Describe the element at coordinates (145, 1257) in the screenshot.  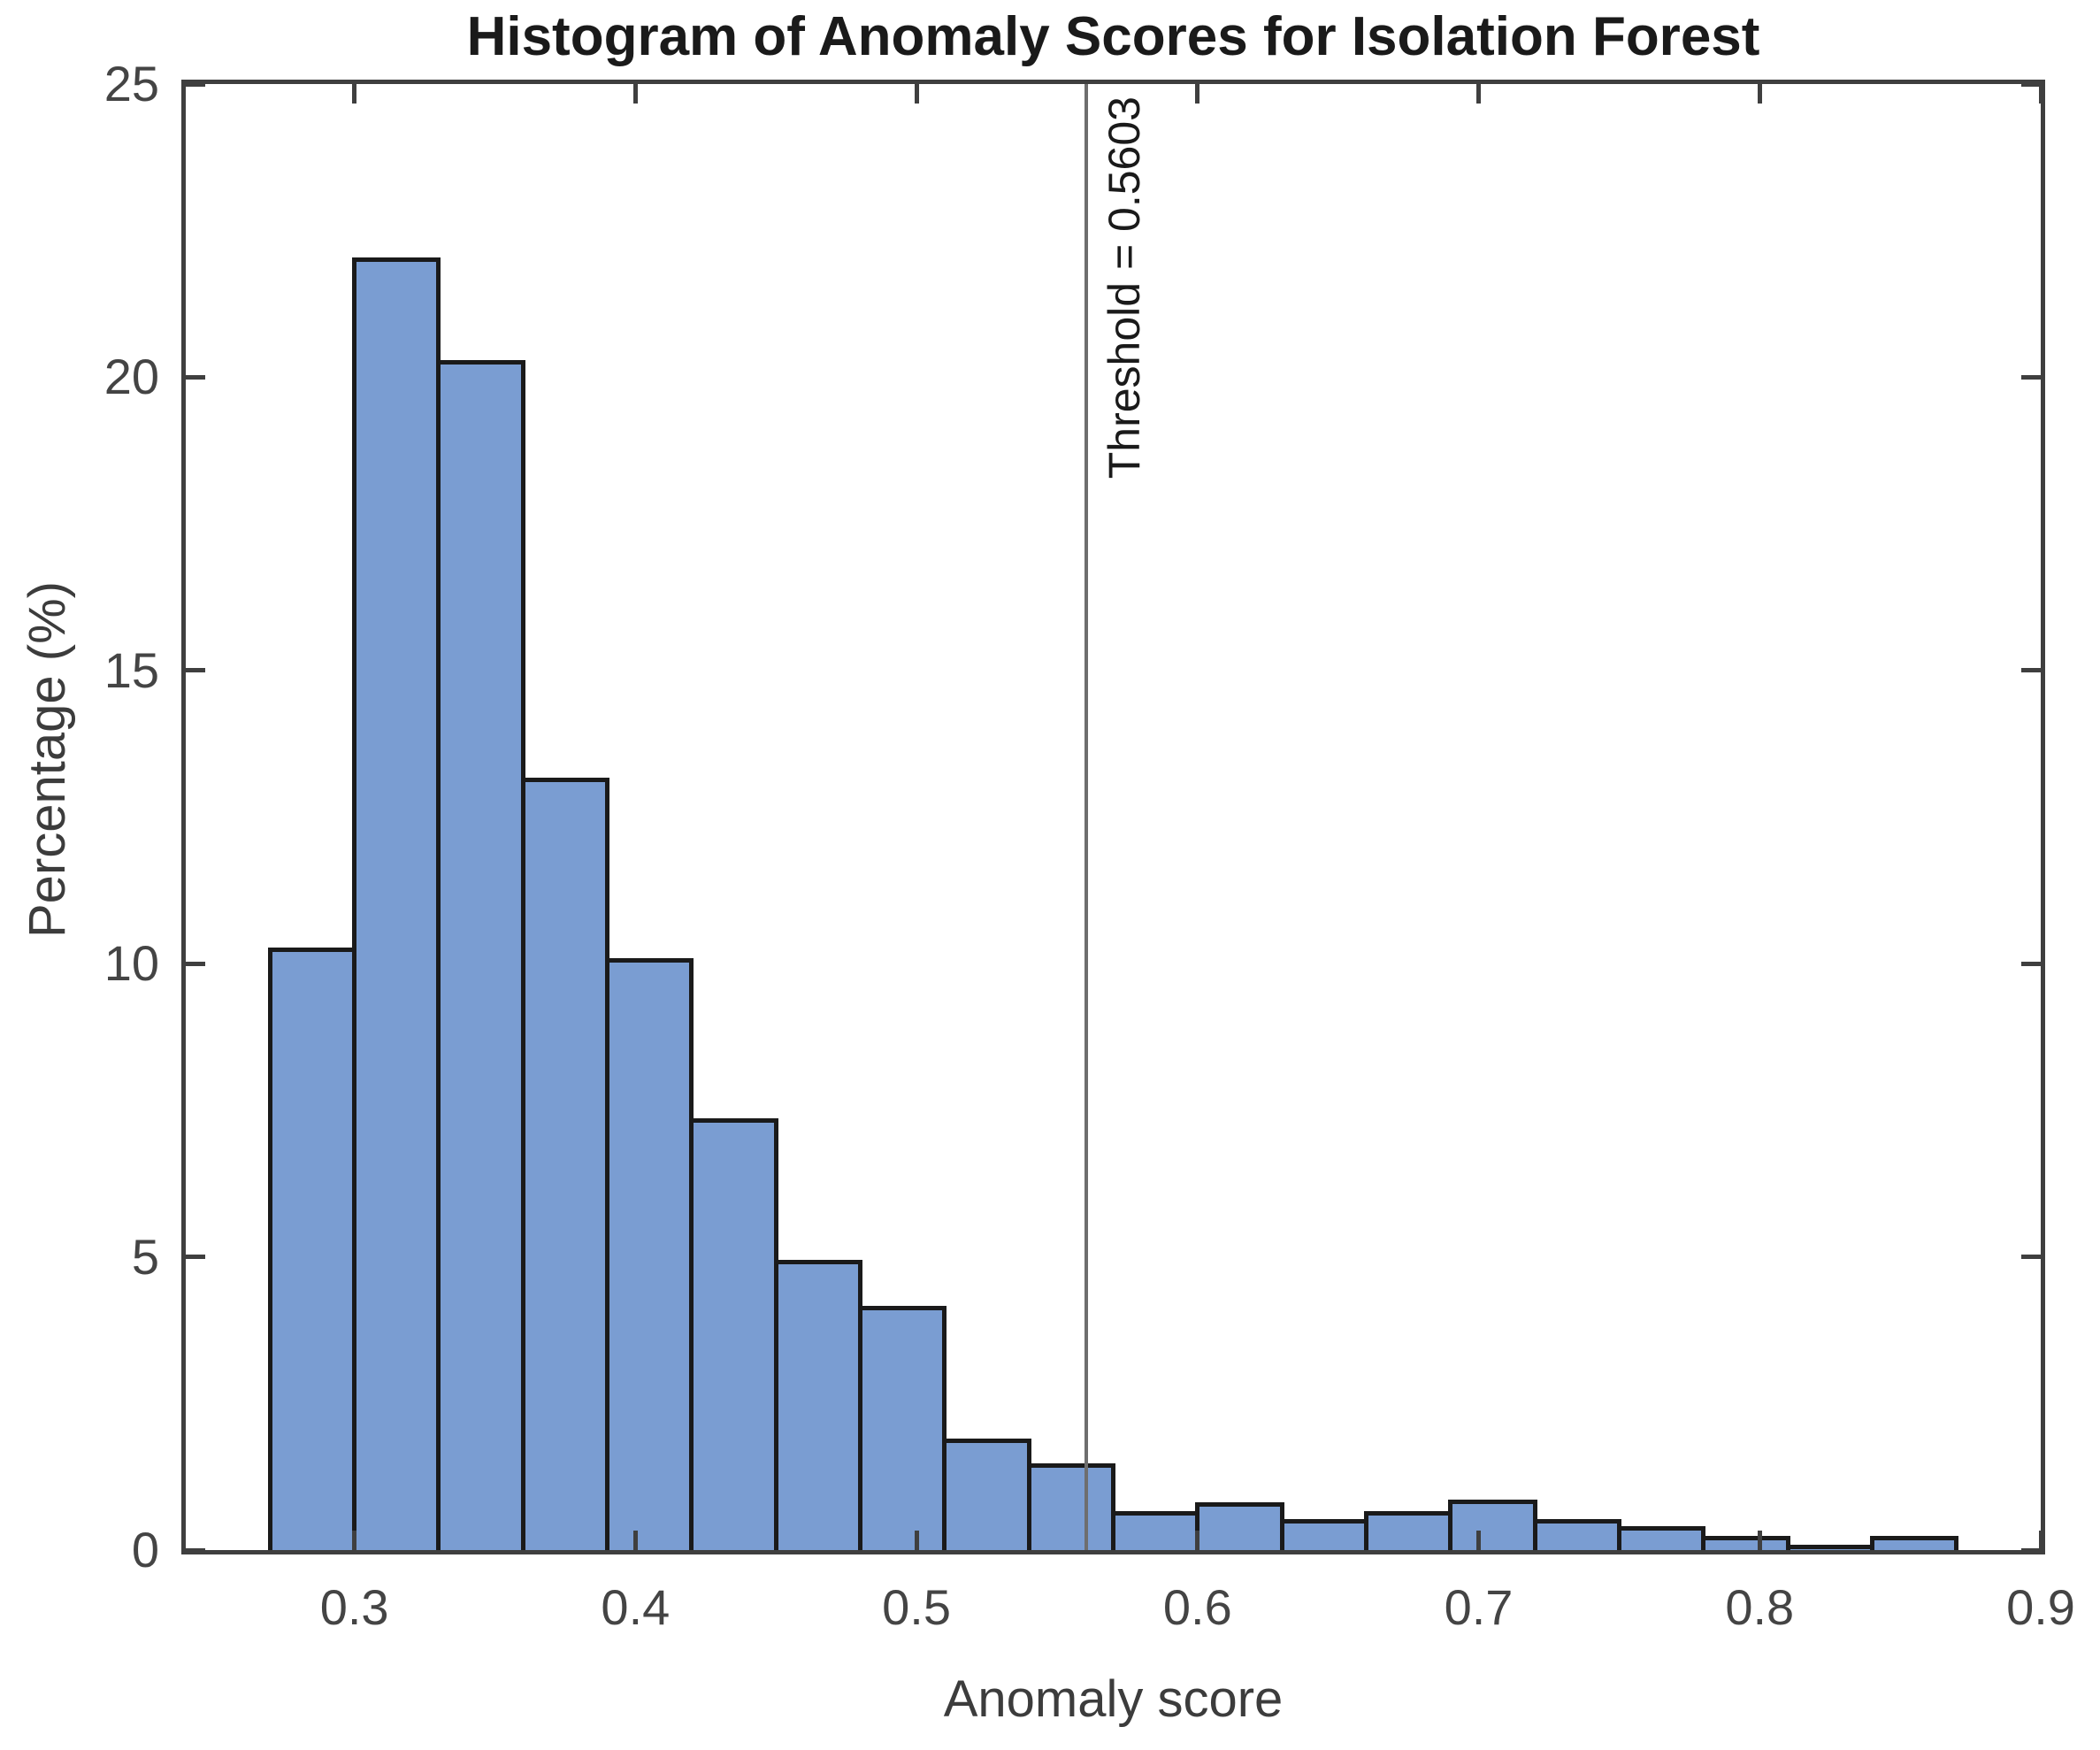
I see `y-tick-label: 5` at that location.